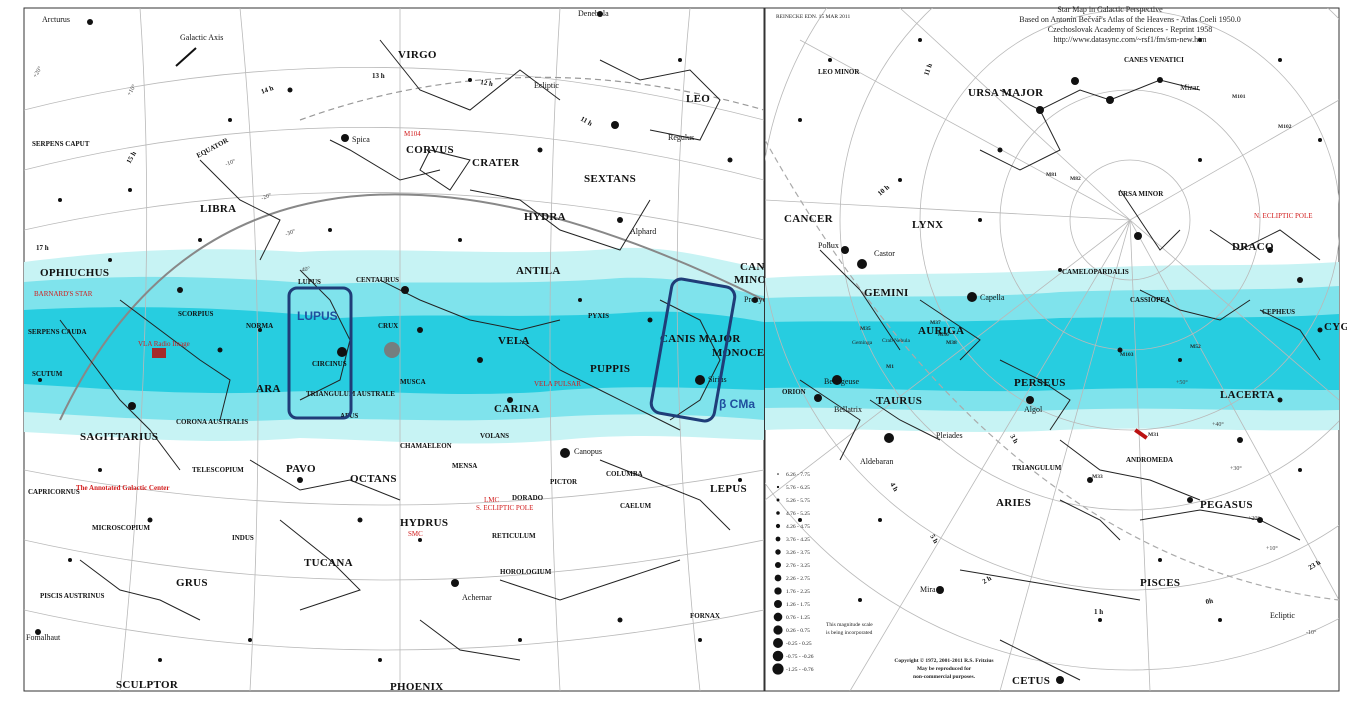 Image resolution: width=1347 pixels, height=703 pixels. What do you see at coordinates (737, 404) in the screenshot?
I see `canis-major-highlight-label: β CMa` at bounding box center [737, 404].